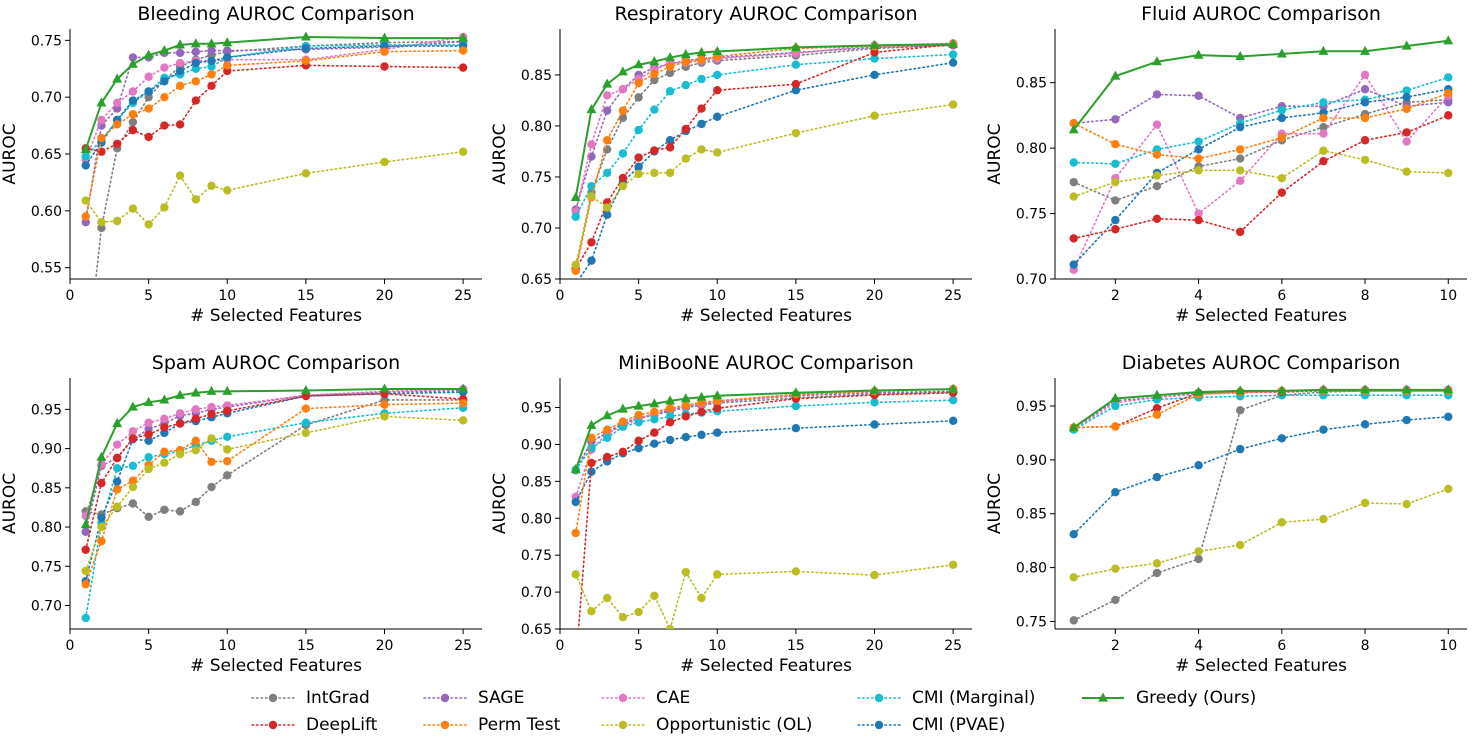  What do you see at coordinates (1261, 409) in the screenshot?
I see `series-deeplift` at bounding box center [1261, 409].